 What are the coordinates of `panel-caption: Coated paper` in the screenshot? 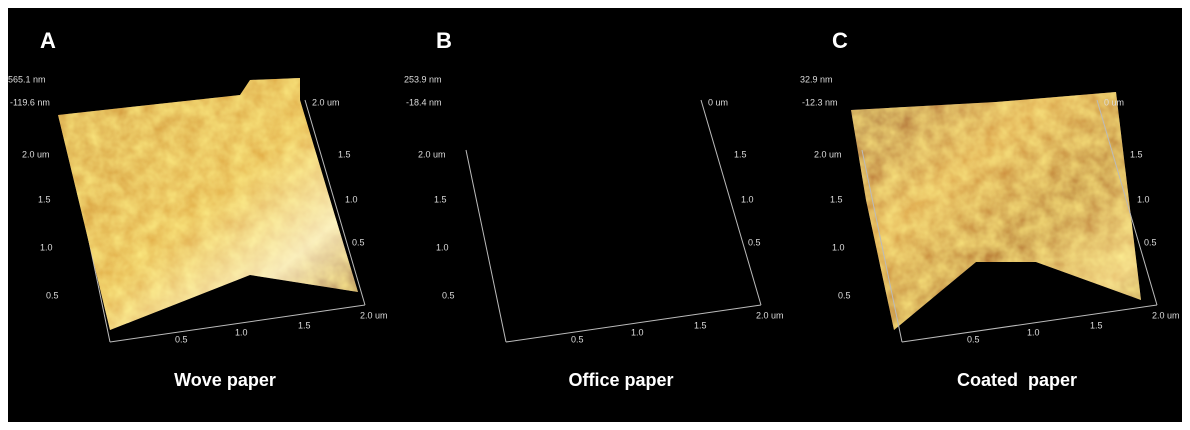 It's located at (1017, 380).